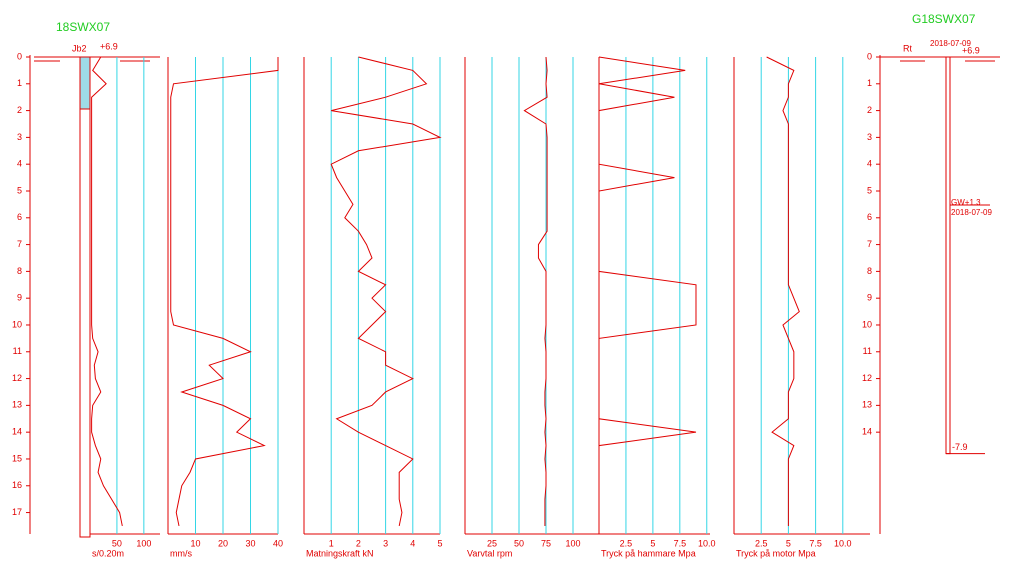  I want to click on bottom-label: -7.9, so click(960, 447).